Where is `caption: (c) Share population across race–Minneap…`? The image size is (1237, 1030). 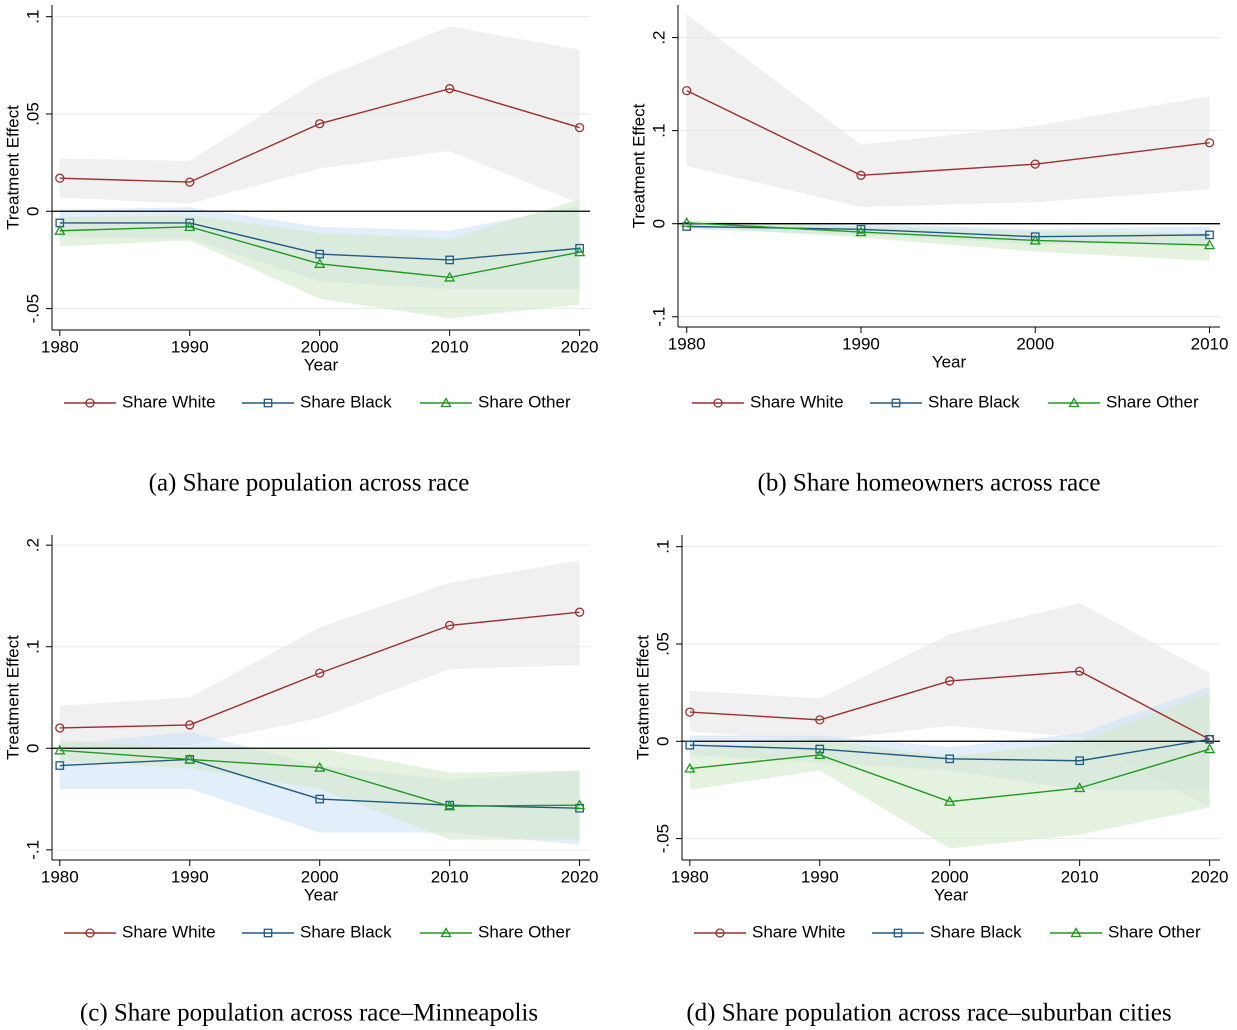 caption: (c) Share population across race–Minneap… is located at coordinates (309, 1013).